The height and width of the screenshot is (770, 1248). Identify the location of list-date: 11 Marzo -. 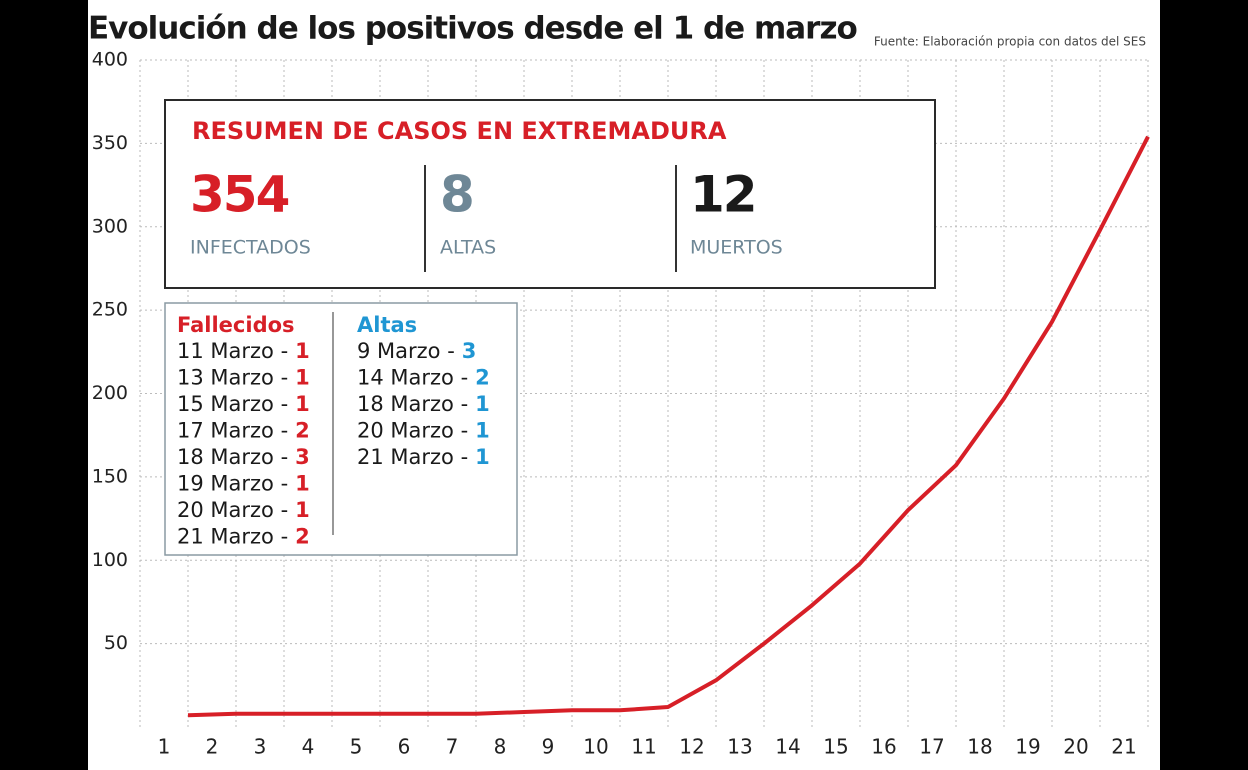
(232, 351).